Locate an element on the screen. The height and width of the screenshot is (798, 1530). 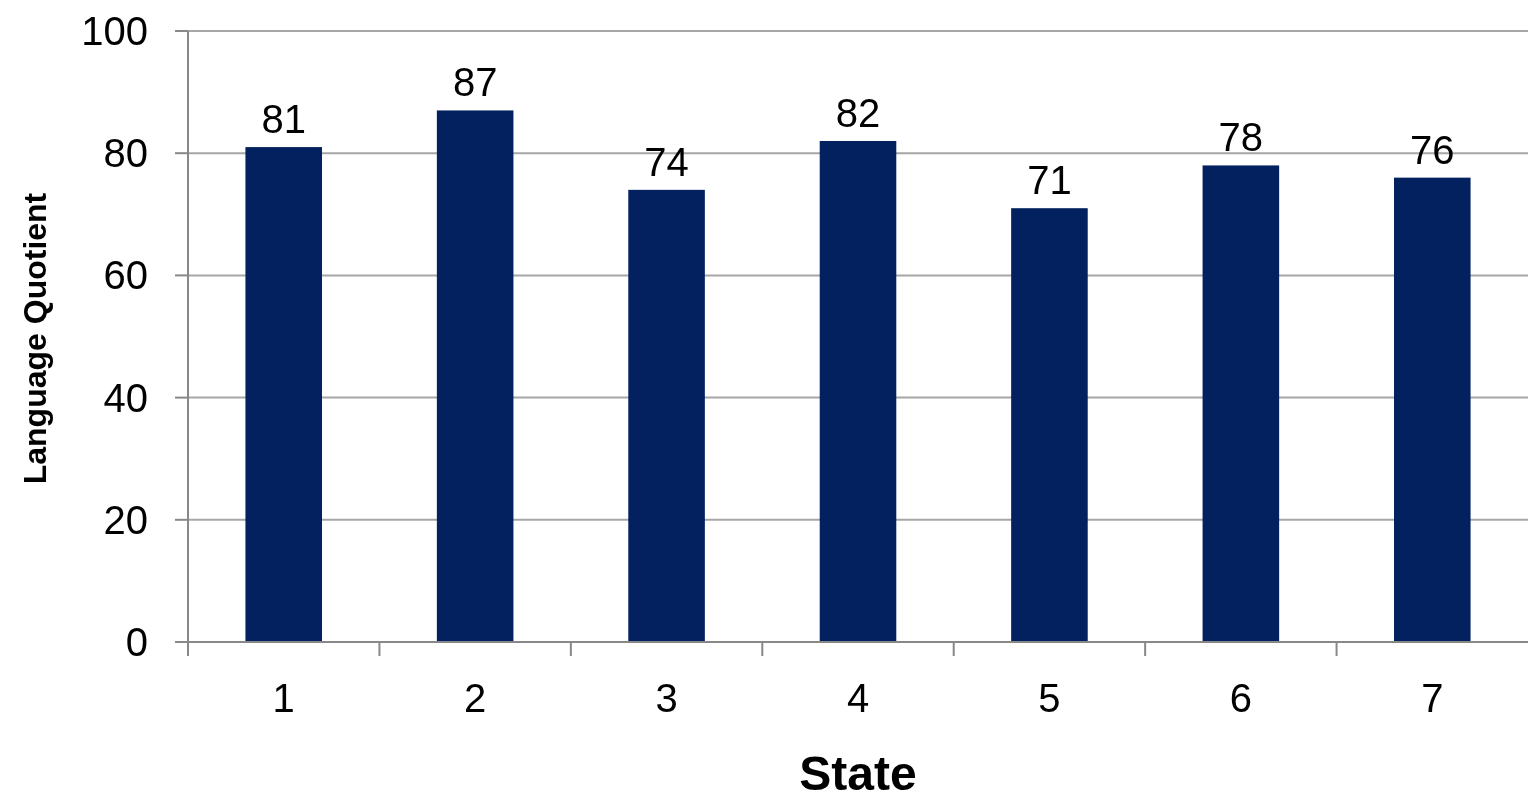
x-axis-title: State is located at coordinates (858, 772).